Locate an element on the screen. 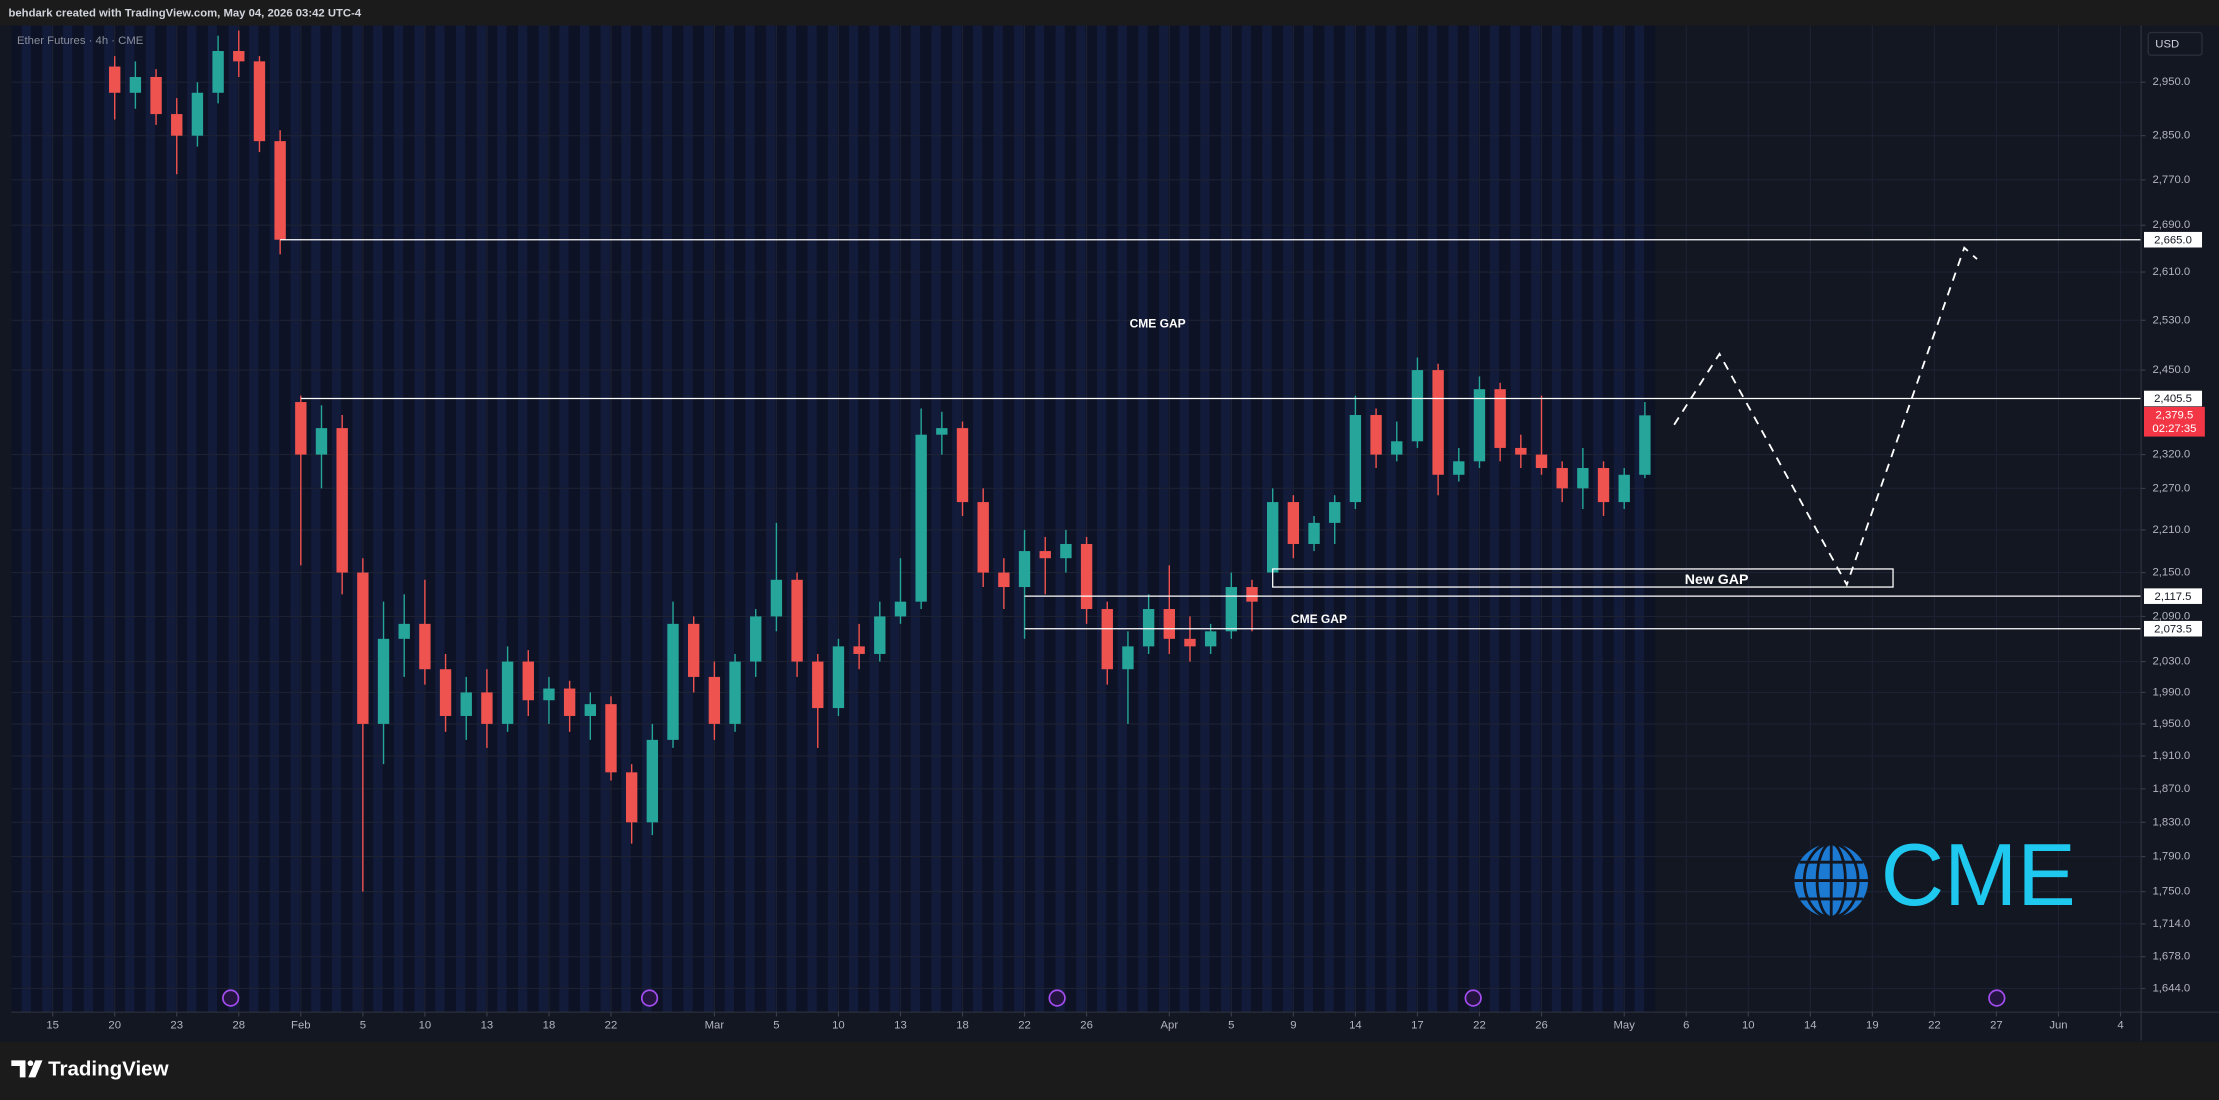  x-tick-label: 18 is located at coordinates (962, 1026).